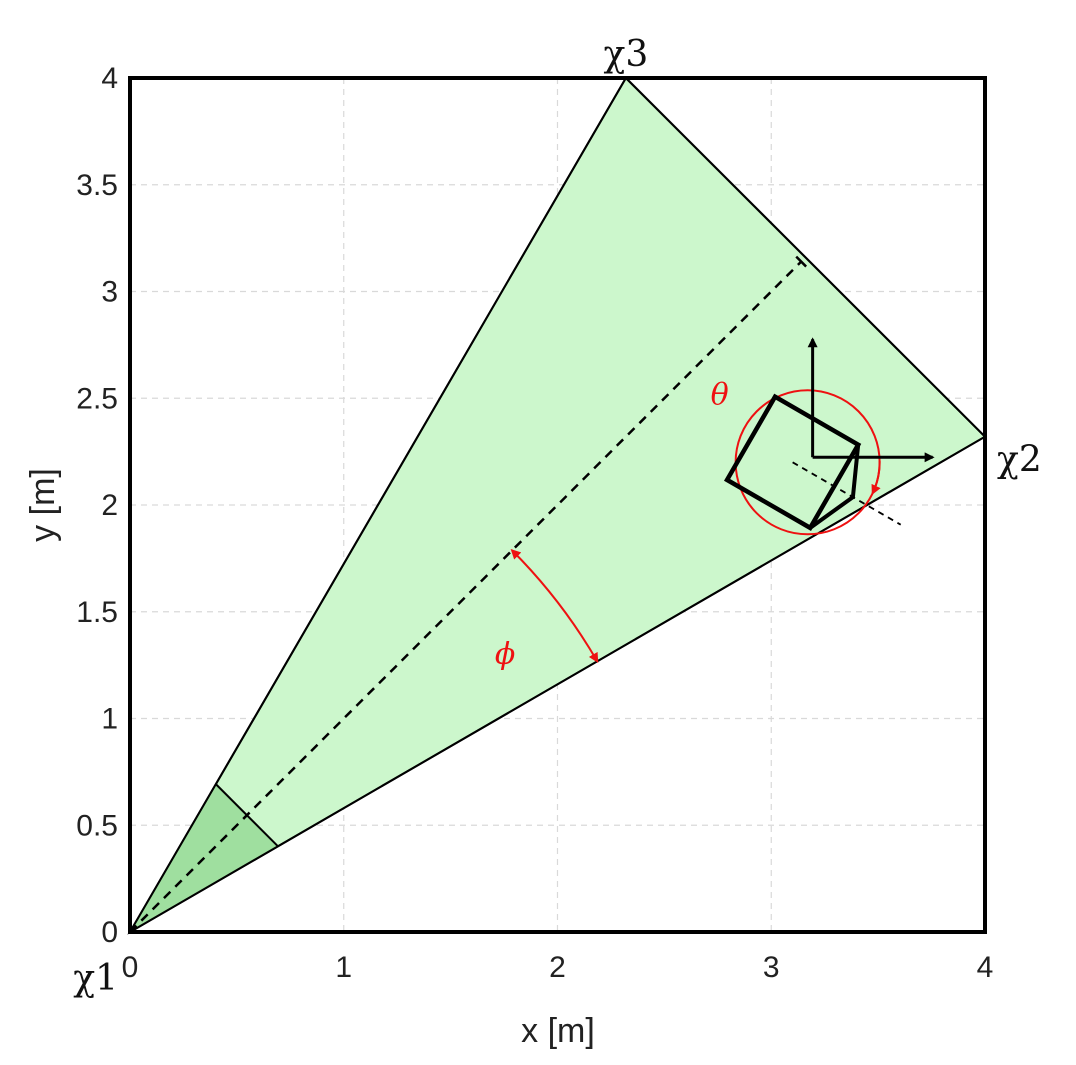 This screenshot has width=1076, height=1065. Describe the element at coordinates (847, 493) in the screenshot. I see `robot-heading-line` at that location.